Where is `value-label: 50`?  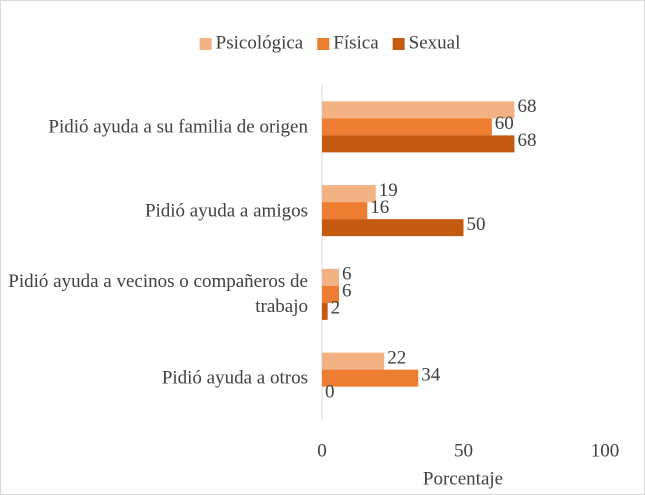 value-label: 50 is located at coordinates (476, 224).